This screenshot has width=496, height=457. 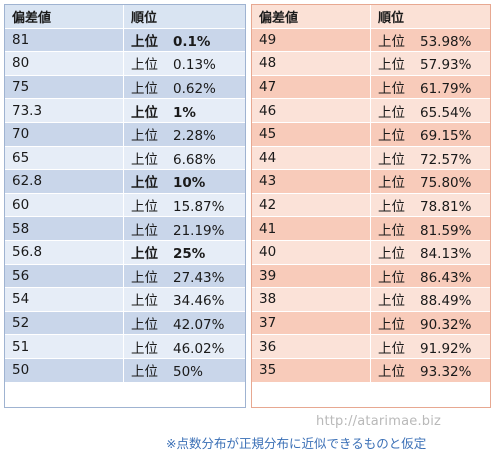 I want to click on table-row: 56 上位 27.43%, so click(x=125, y=276).